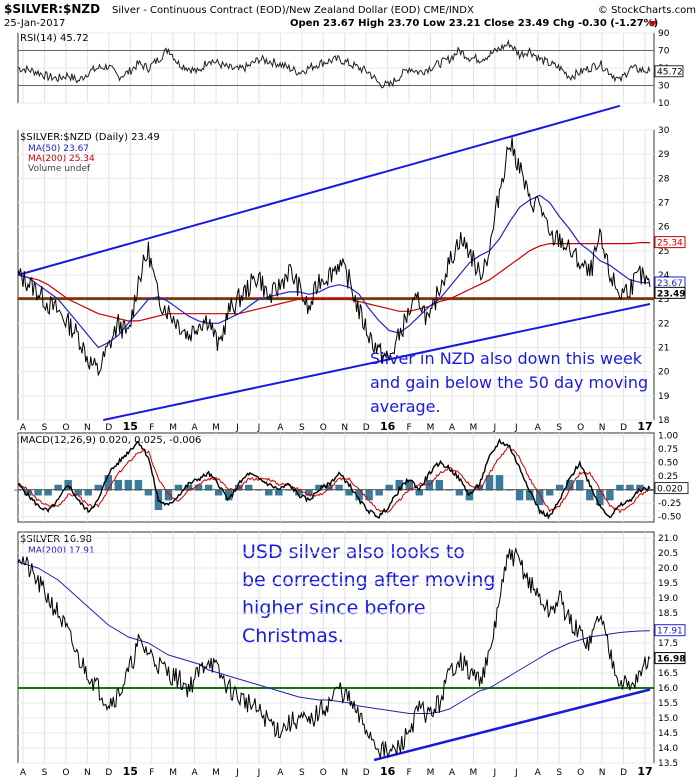 The height and width of the screenshot is (780, 700). I want to click on macd-tick: 1.00, so click(668, 437).